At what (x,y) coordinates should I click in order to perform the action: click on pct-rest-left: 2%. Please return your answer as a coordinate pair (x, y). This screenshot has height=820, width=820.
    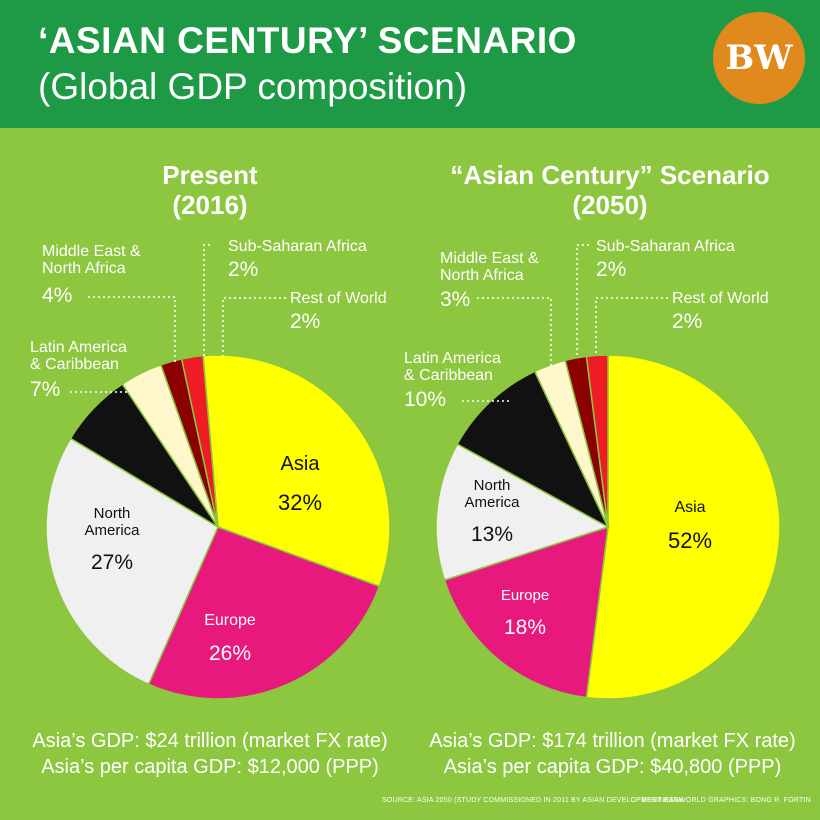
    Looking at the image, I should click on (305, 321).